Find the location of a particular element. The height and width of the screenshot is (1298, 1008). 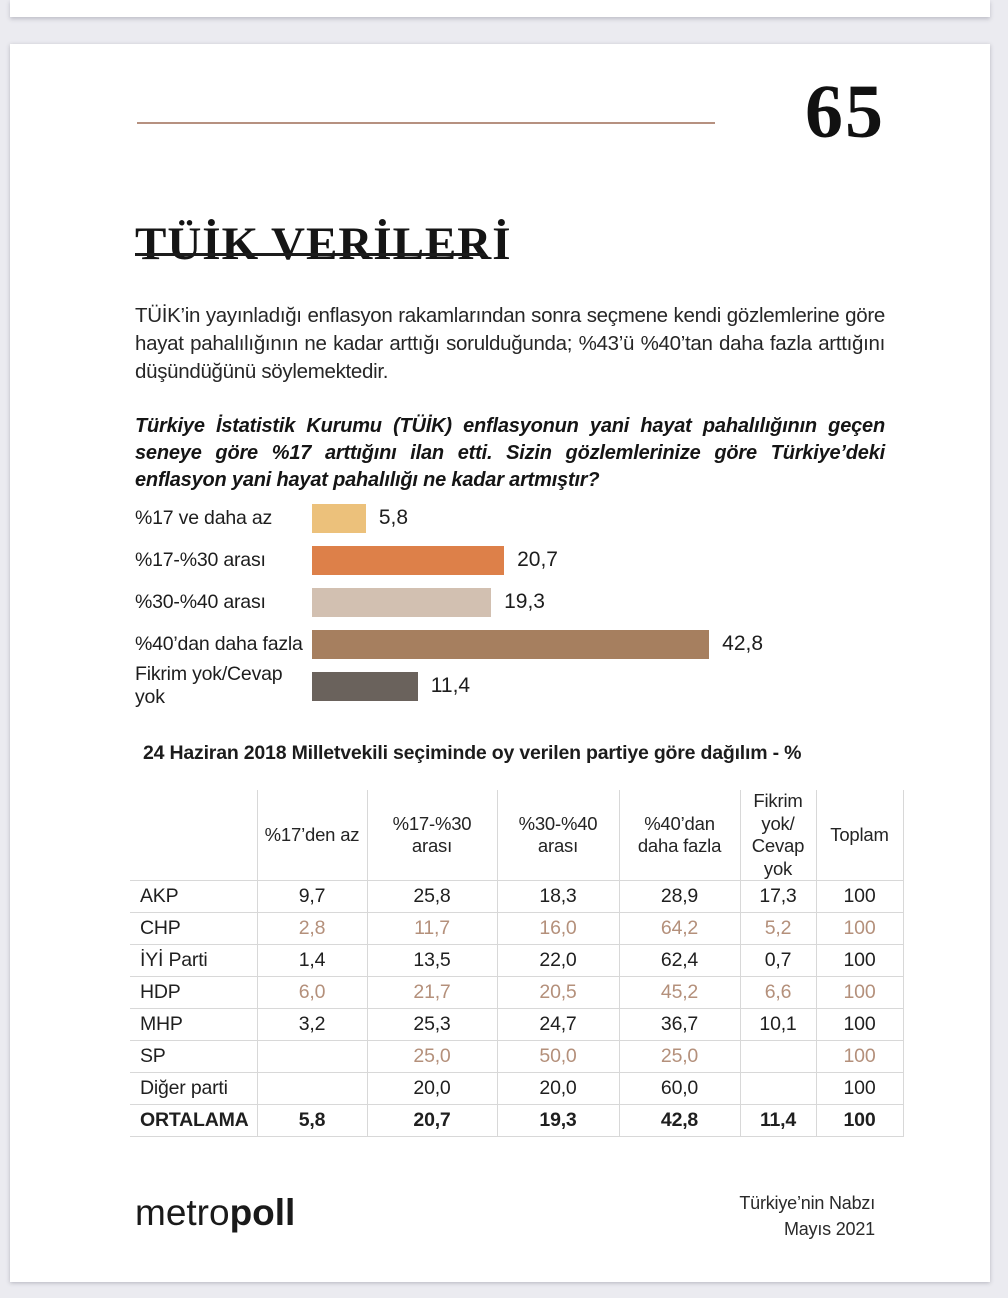

table-cell: 5,2 is located at coordinates (777, 929).